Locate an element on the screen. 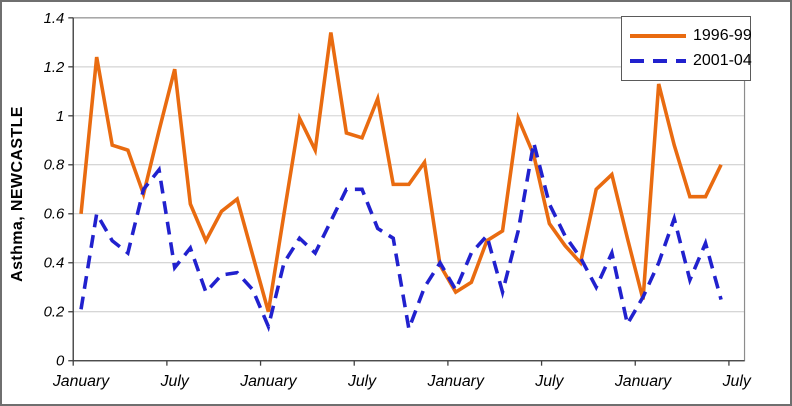 The height and width of the screenshot is (406, 792). legend-label: 2001-04 is located at coordinates (722, 61).